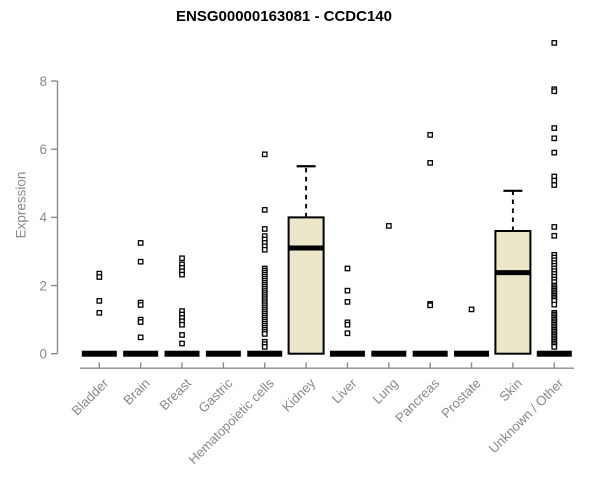 The width and height of the screenshot is (600, 500). I want to click on zero-bar-bladder, so click(99, 353).